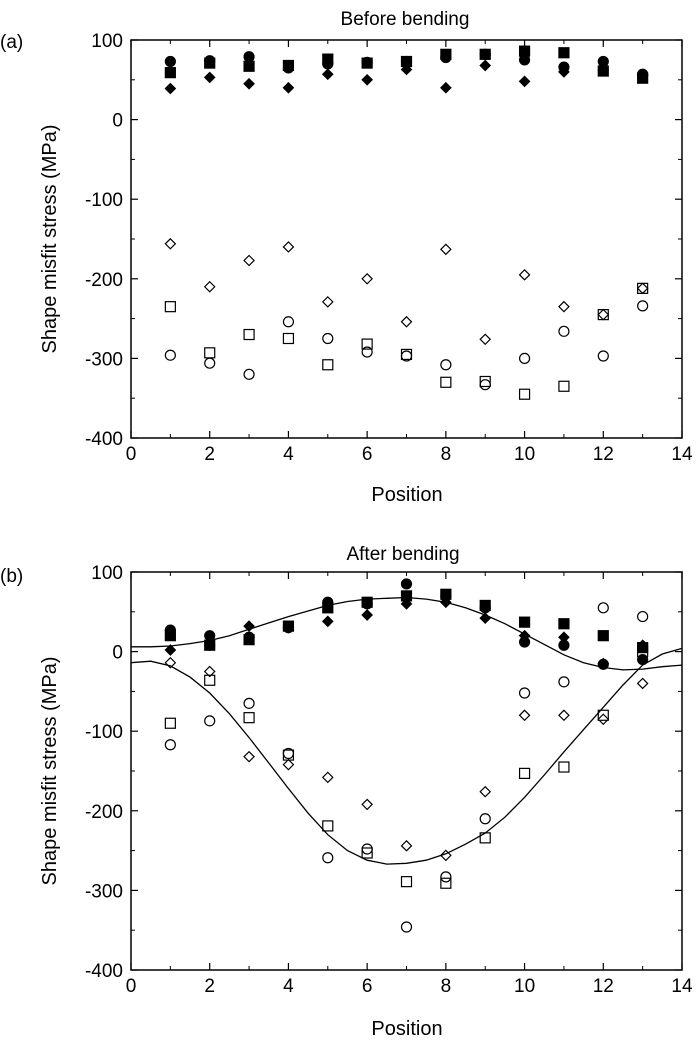 This screenshot has width=696, height=1047. What do you see at coordinates (603, 454) in the screenshot?
I see `x-tick-label: 12` at bounding box center [603, 454].